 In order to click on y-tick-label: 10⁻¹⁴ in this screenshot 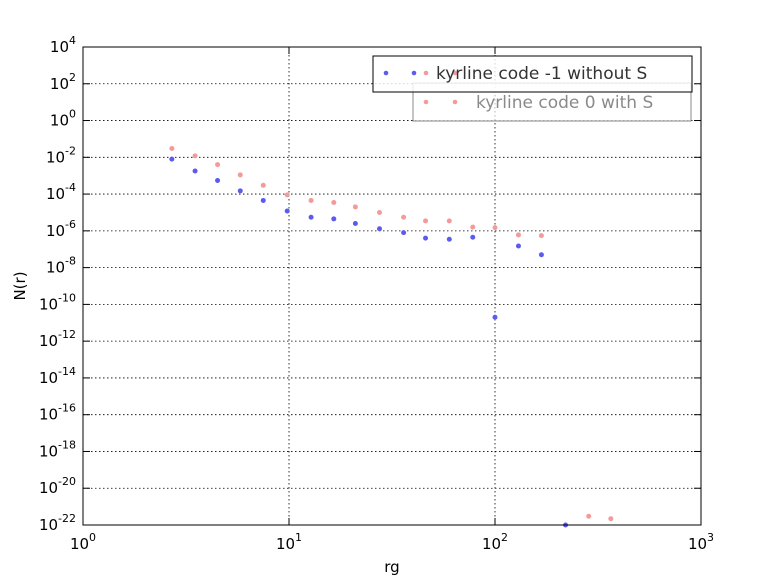, I will do `click(57, 376)`.